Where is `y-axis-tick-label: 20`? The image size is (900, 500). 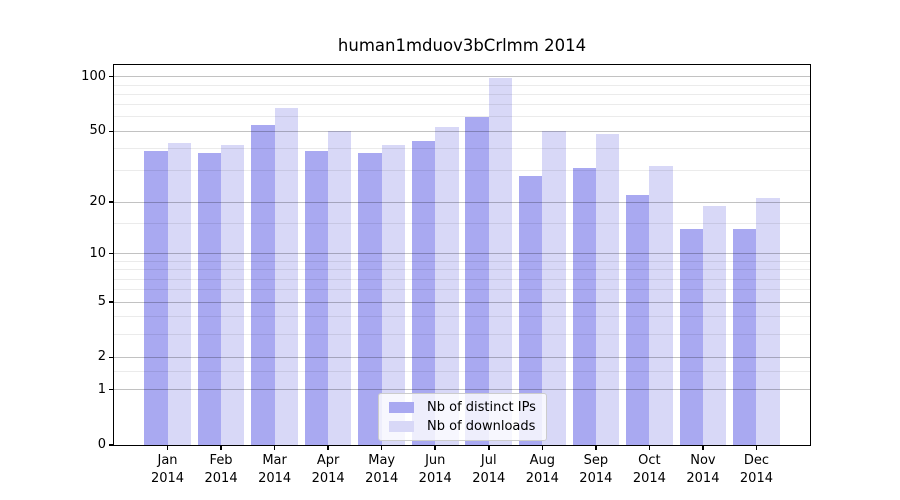 y-axis-tick-label: 20 is located at coordinates (97, 202).